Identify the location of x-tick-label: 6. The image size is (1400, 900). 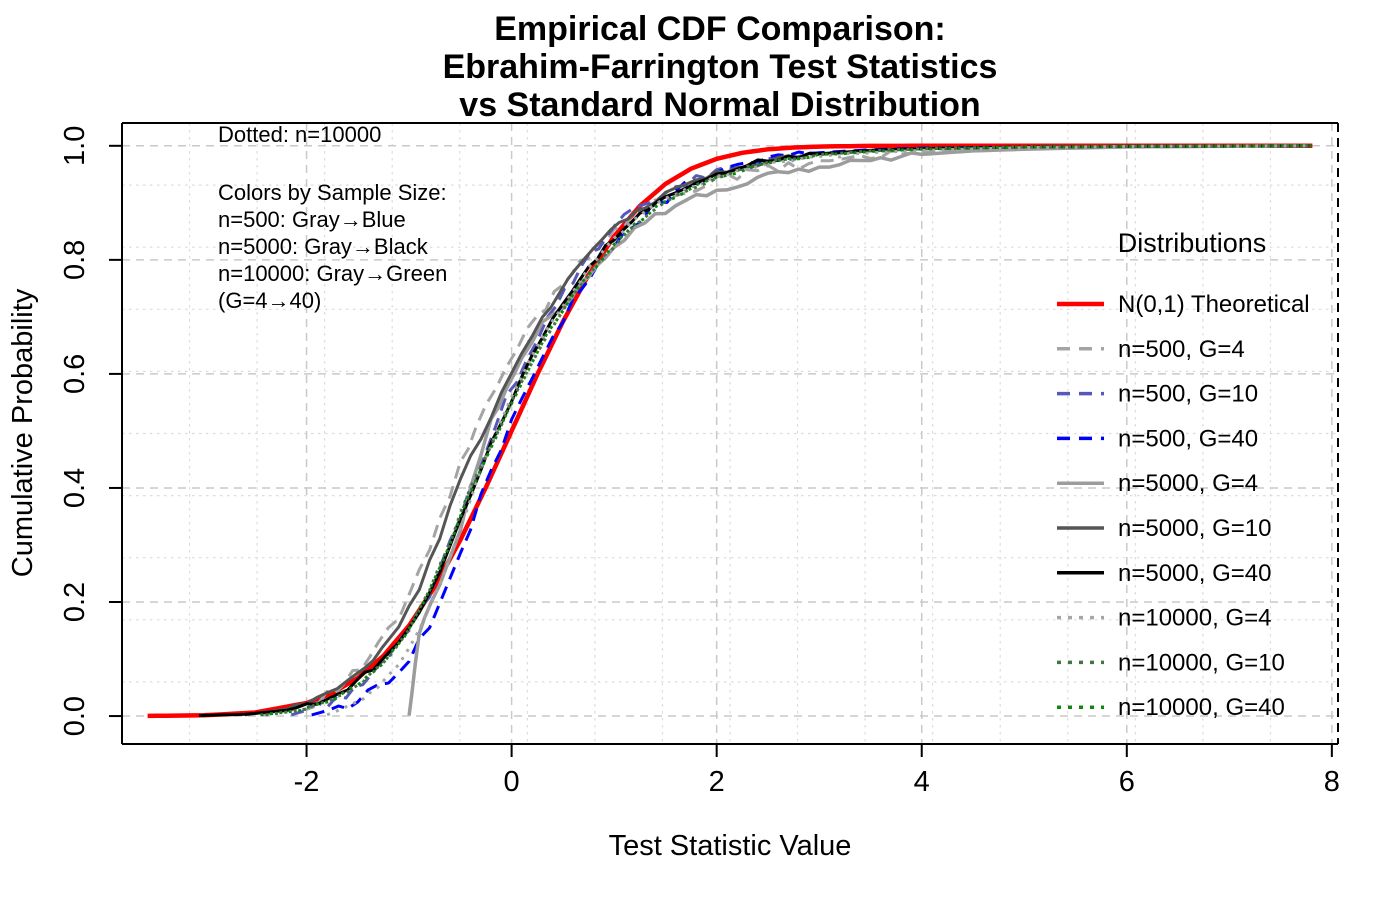
(1127, 782).